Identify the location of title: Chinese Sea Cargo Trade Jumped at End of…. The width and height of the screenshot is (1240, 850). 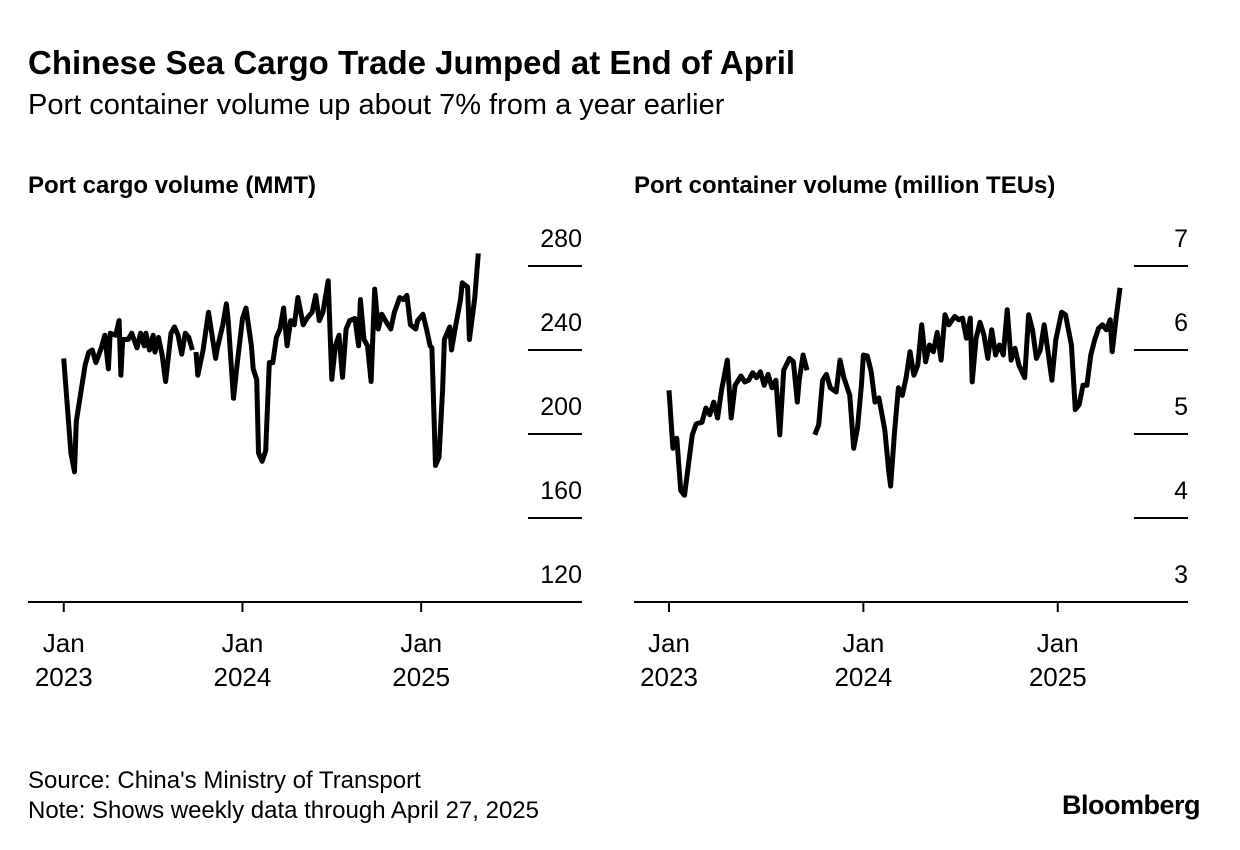
(411, 62).